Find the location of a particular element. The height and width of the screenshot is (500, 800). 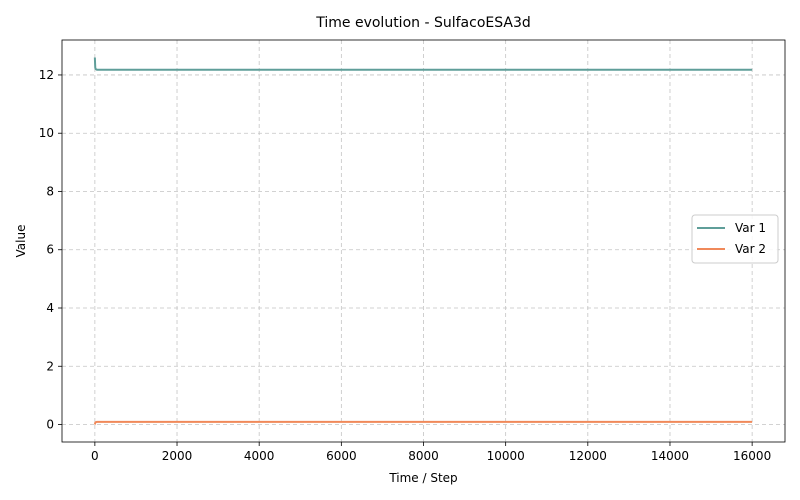

y-tick-label: 10 is located at coordinates (46, 133).